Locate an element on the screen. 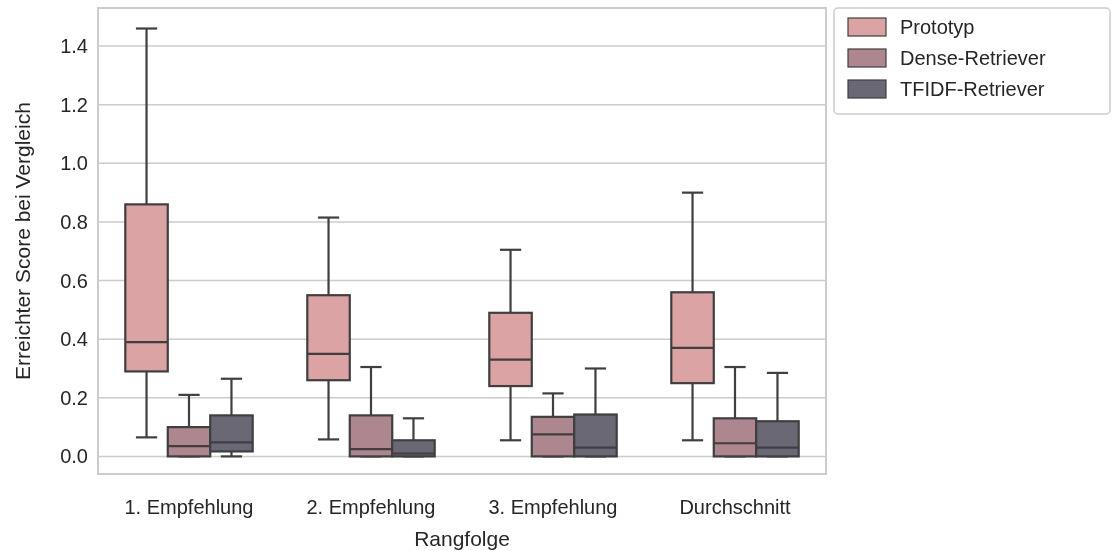 The height and width of the screenshot is (551, 1114). x-tick-label: 1. Empfehlung is located at coordinates (189, 507).